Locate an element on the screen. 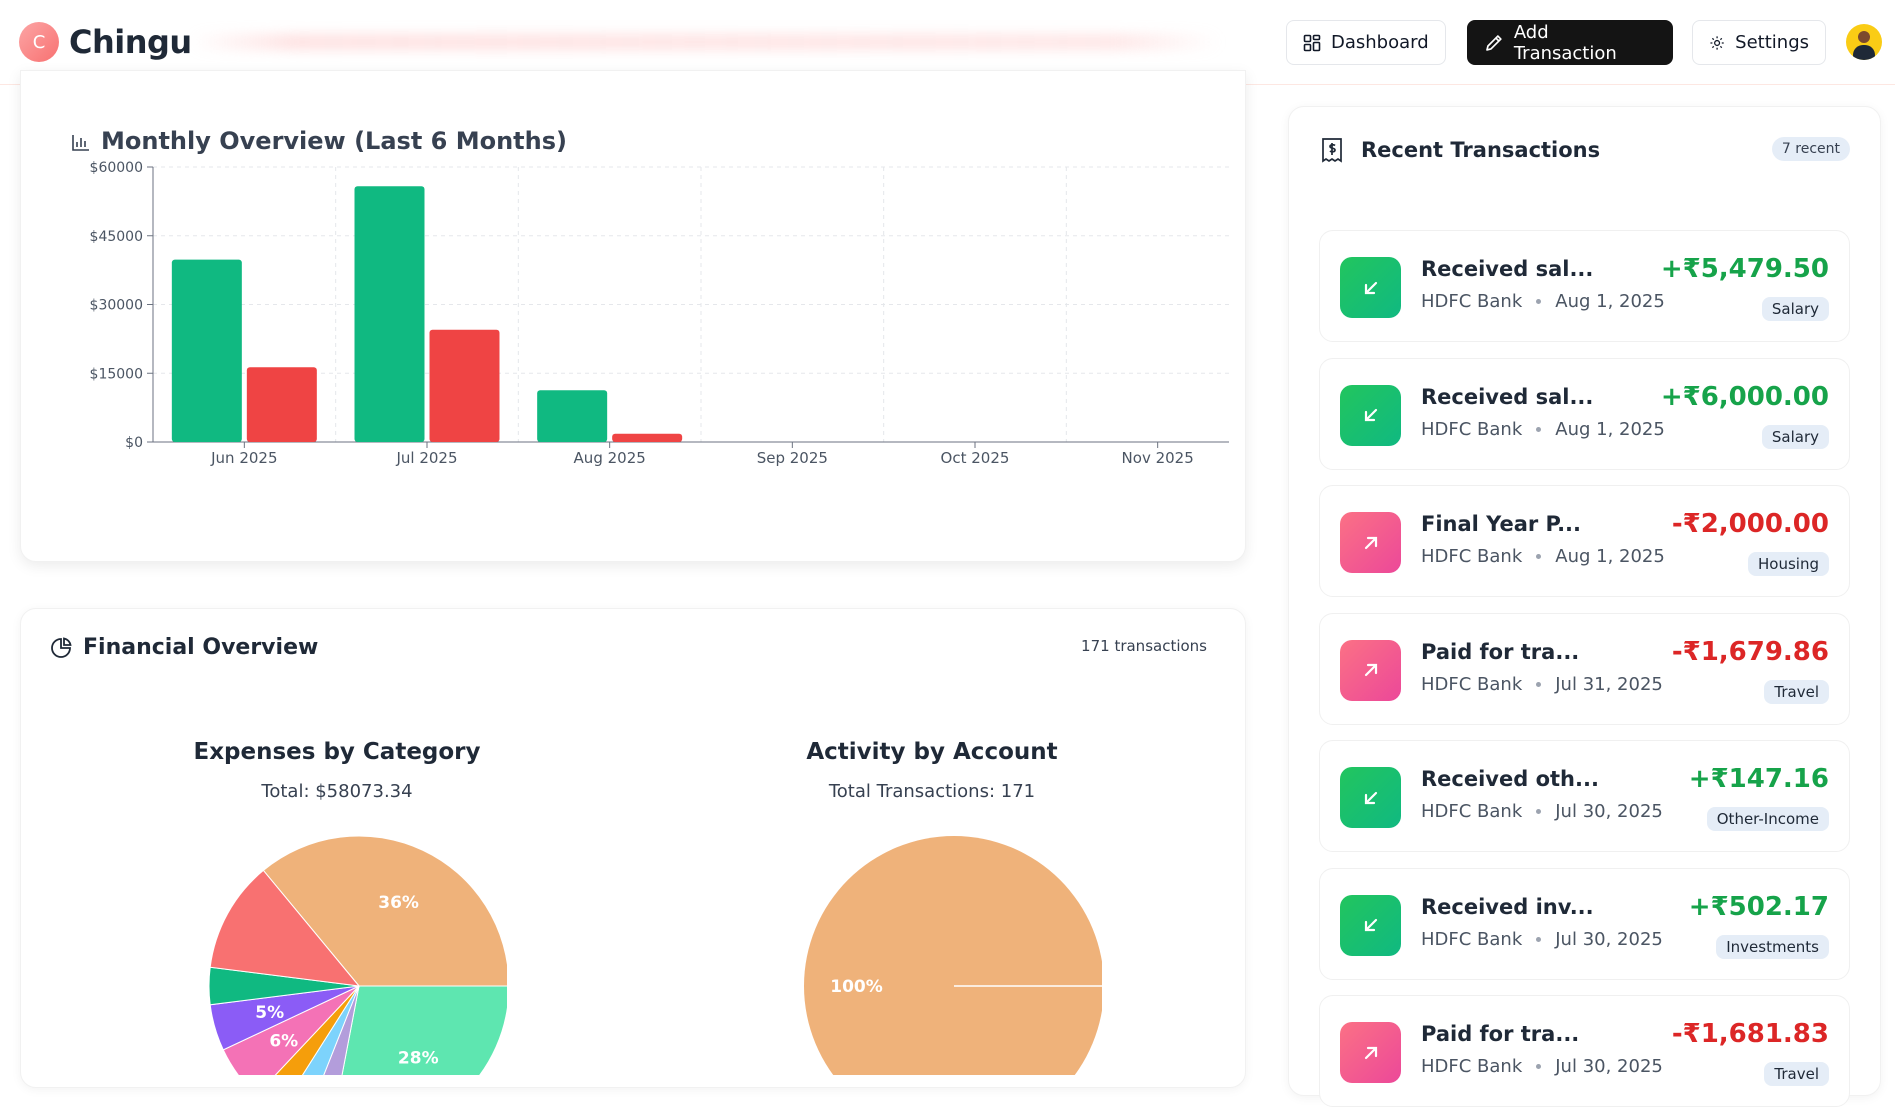 The image size is (1895, 1107). financial-overview-title: Financial Overview is located at coordinates (201, 647).